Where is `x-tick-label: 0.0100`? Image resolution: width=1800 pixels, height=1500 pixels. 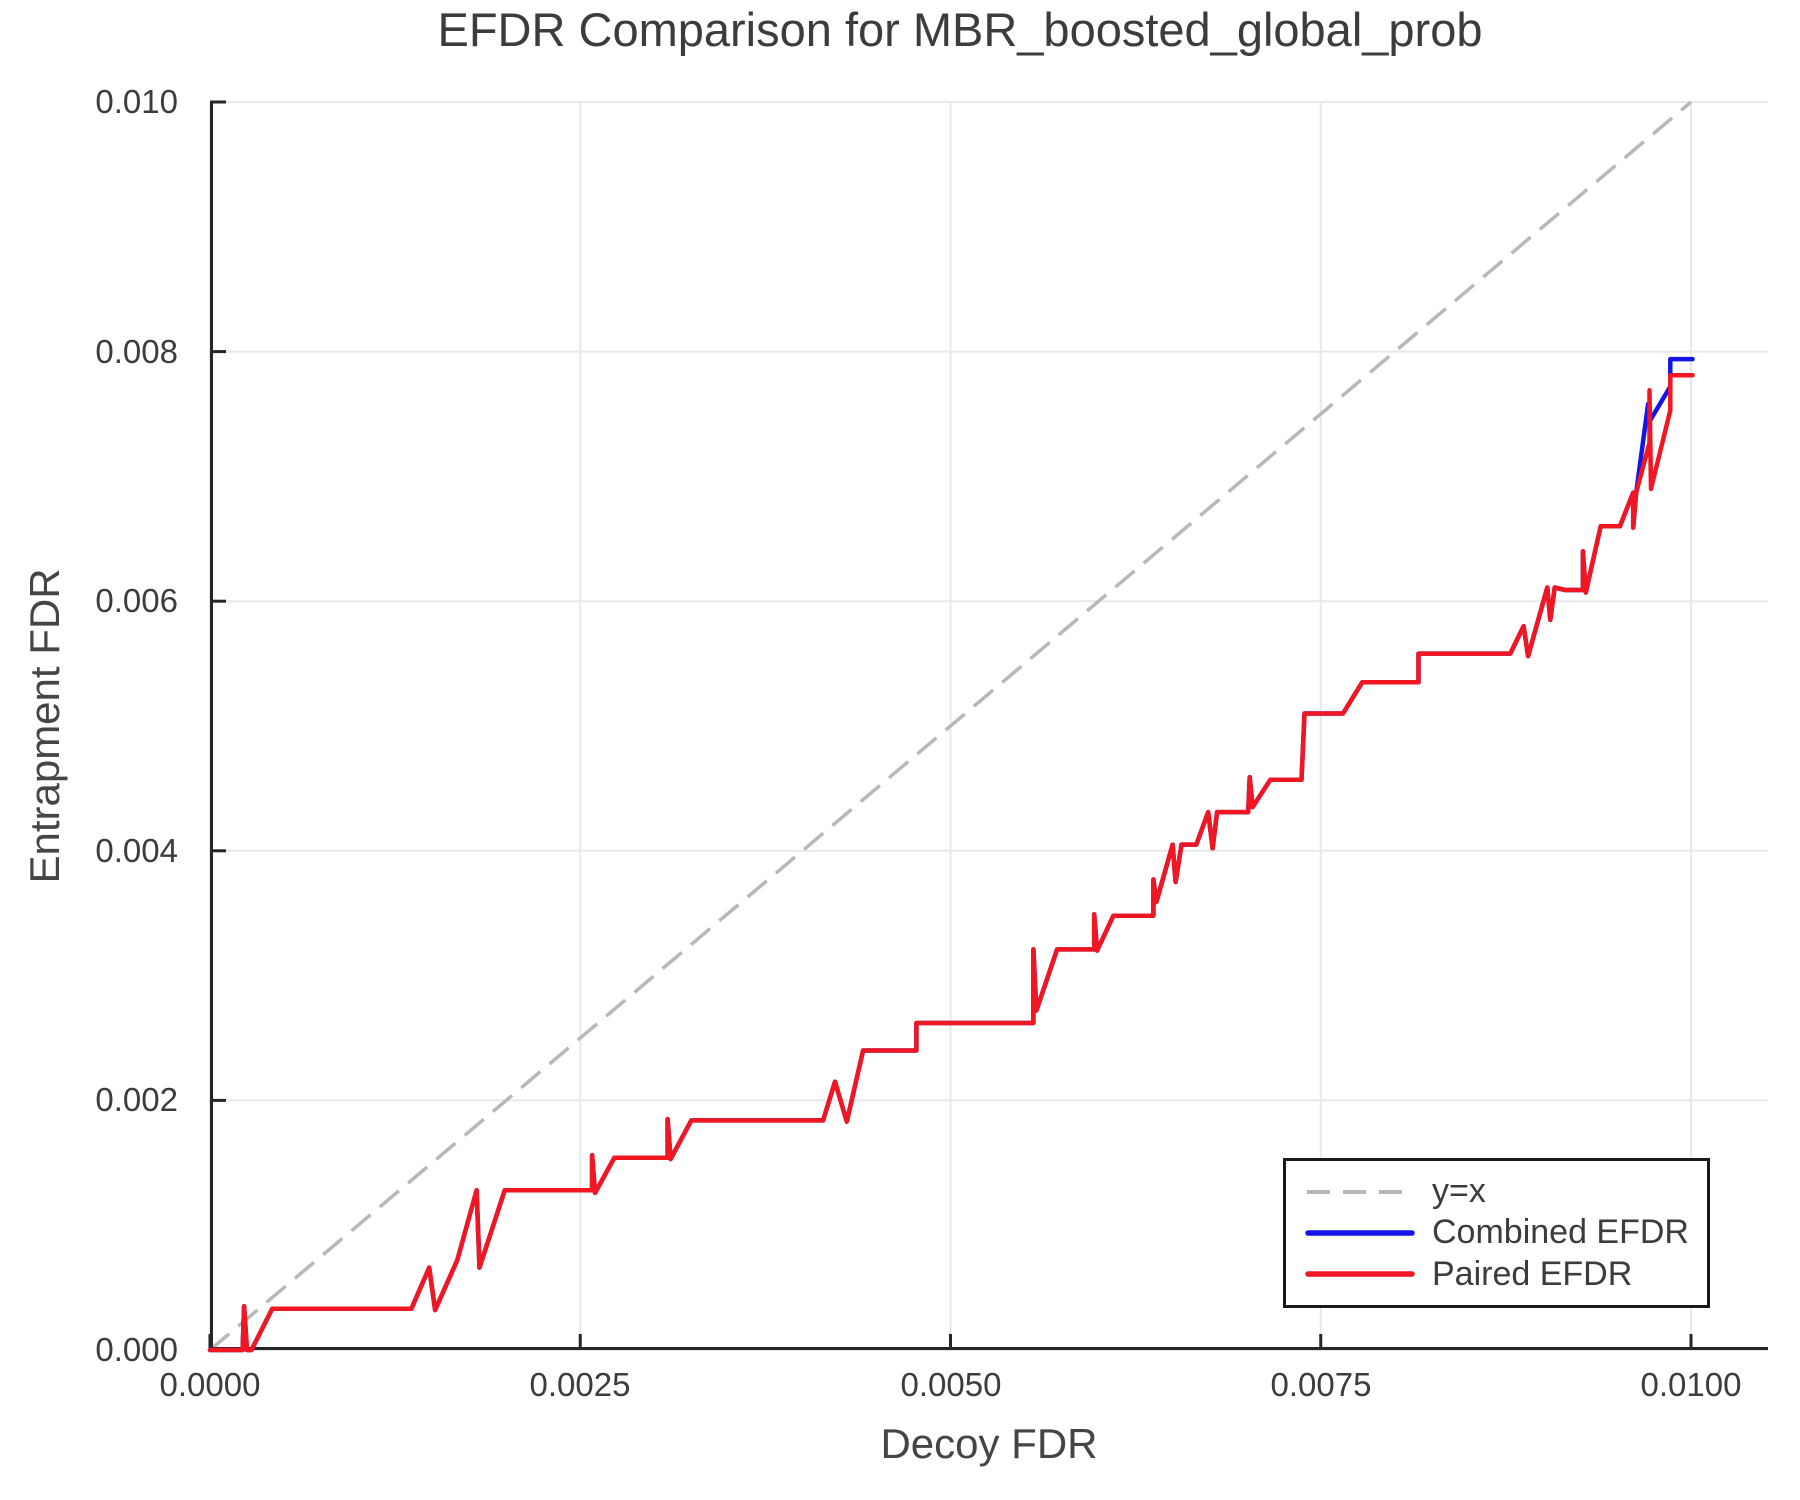 x-tick-label: 0.0100 is located at coordinates (1691, 1384).